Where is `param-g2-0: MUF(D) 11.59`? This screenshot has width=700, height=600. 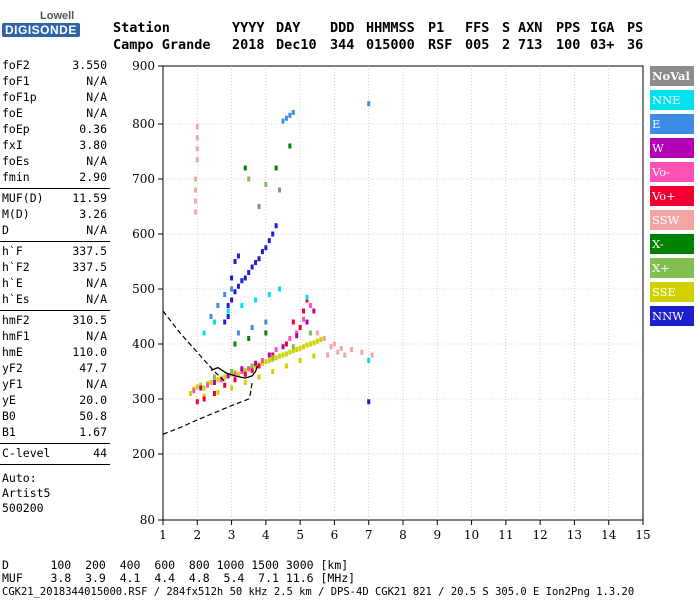 param-g2-0: MUF(D) 11.59 is located at coordinates (54, 199).